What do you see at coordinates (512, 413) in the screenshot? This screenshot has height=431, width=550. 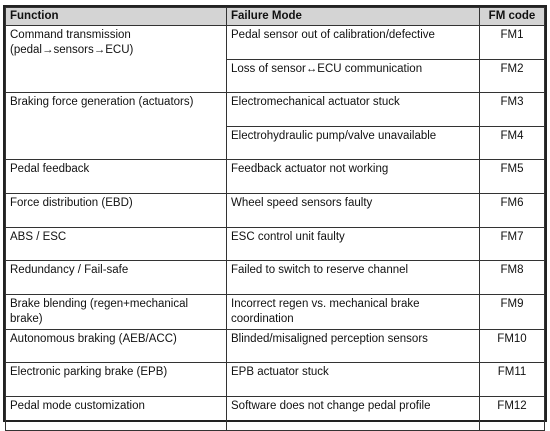 I see `fm-code-cell: FM12` at bounding box center [512, 413].